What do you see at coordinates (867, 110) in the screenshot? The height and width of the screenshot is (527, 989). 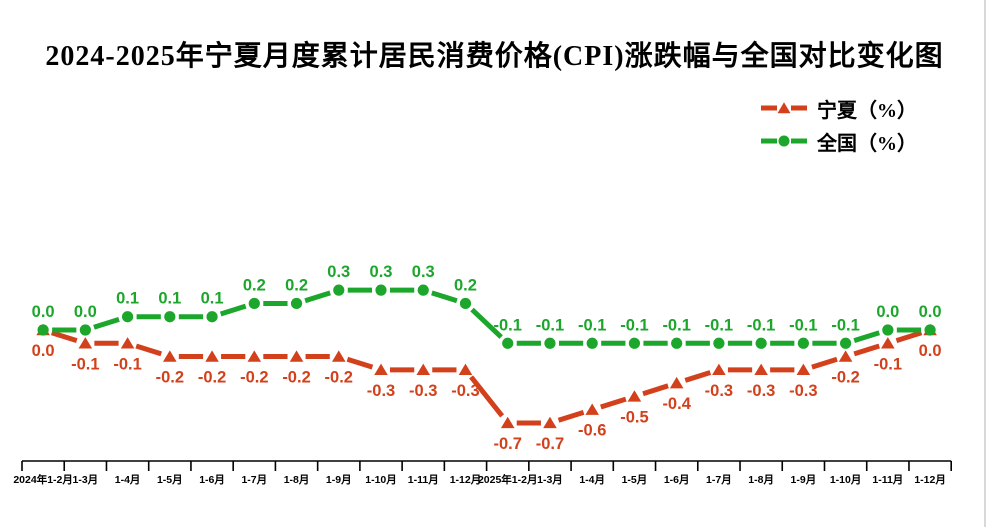 I see `legend-label-ningxia: 宁夏（%）` at bounding box center [867, 110].